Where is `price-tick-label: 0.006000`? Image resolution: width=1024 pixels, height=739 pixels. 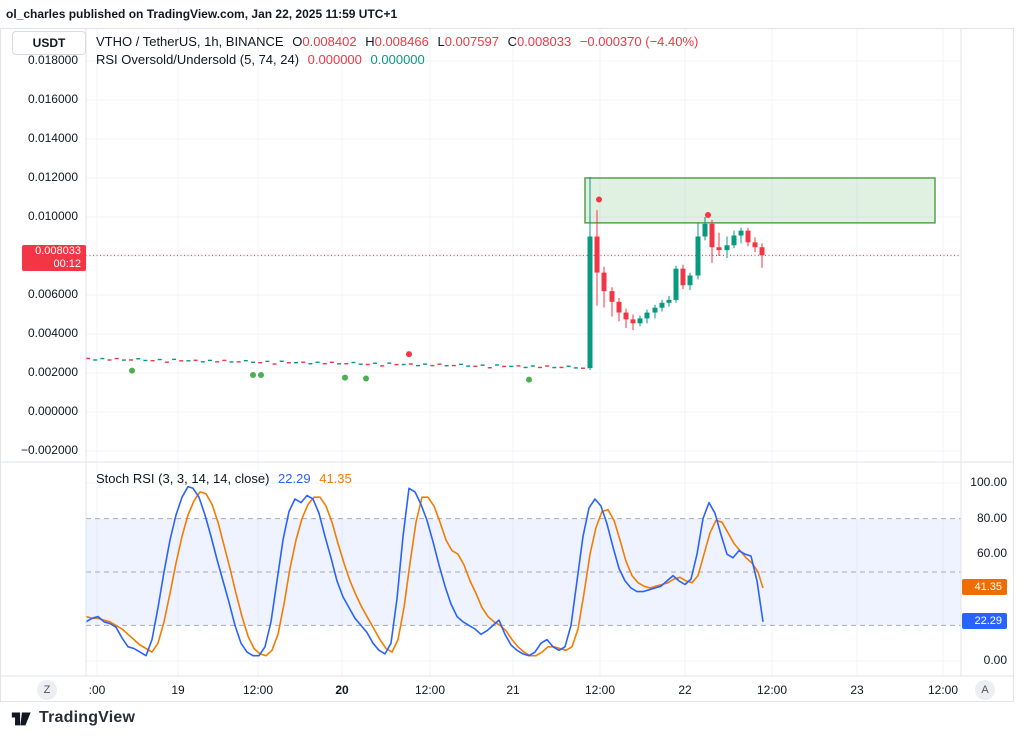
price-tick-label: 0.006000 is located at coordinates (52, 294).